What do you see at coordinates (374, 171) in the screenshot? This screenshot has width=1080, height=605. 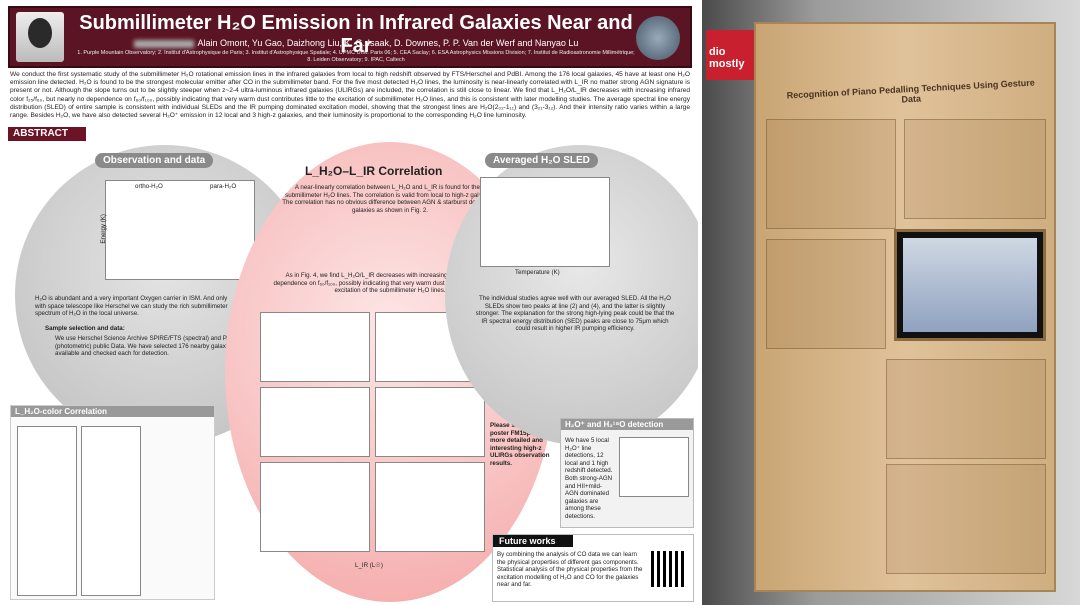 I see `section-title: L_H₂O–L_IR Correlation` at bounding box center [374, 171].